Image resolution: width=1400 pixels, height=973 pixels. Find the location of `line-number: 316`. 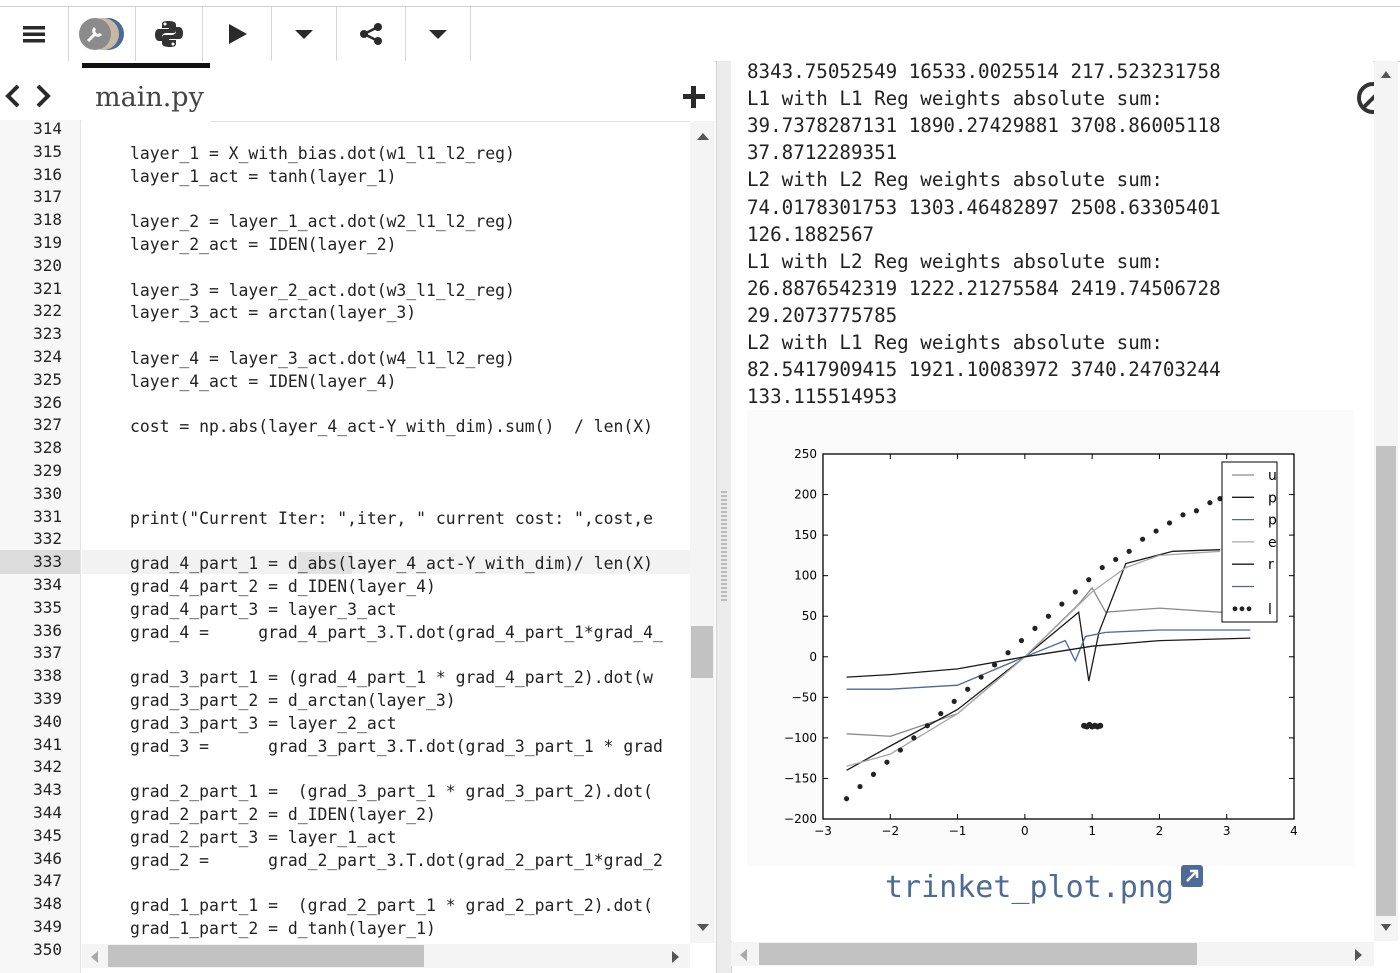

line-number: 316 is located at coordinates (47, 174).